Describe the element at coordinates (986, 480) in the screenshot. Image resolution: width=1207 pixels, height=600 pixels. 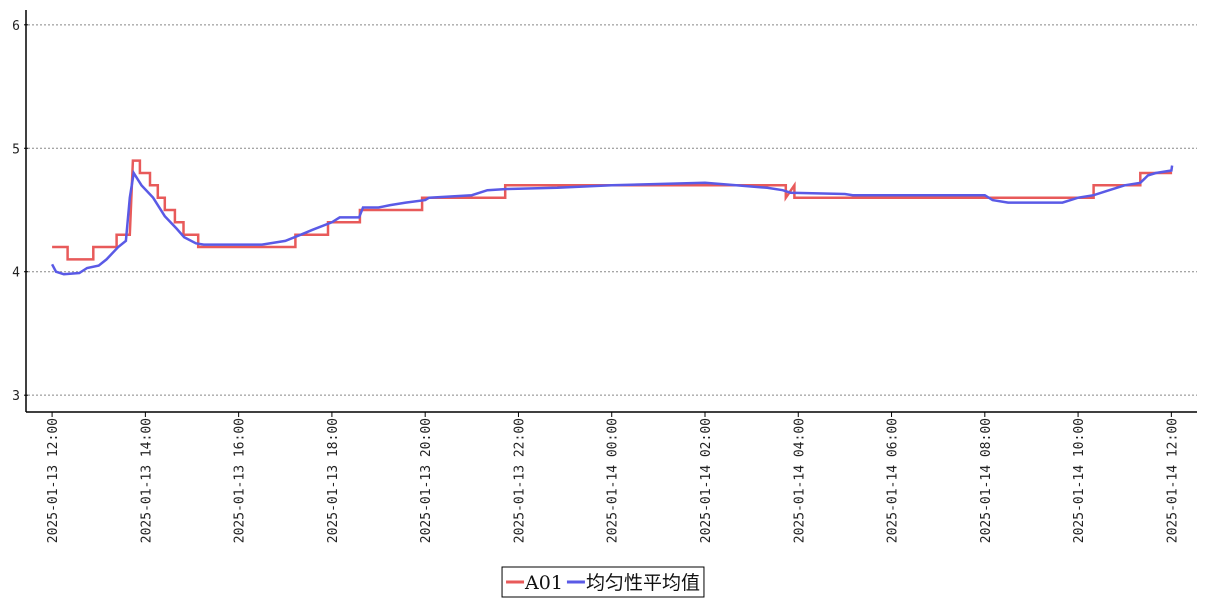
I see `x-tick-label: 2025-01-14 08:00` at that location.